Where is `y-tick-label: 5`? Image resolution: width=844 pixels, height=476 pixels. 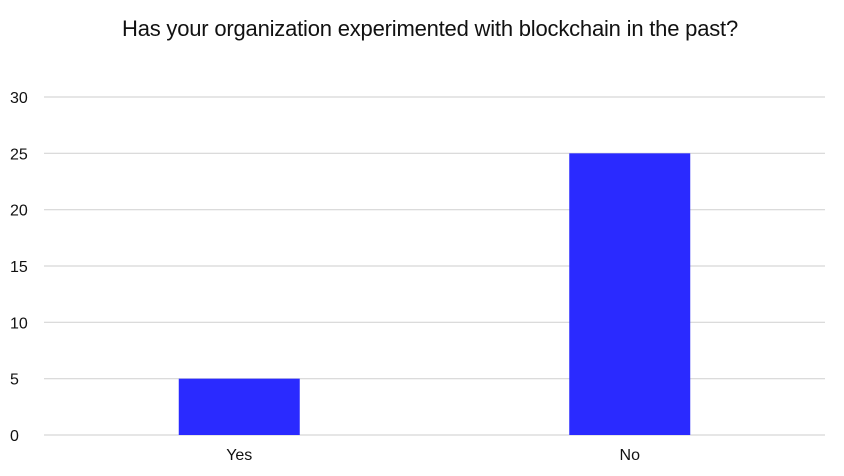 y-tick-label: 5 is located at coordinates (14, 380).